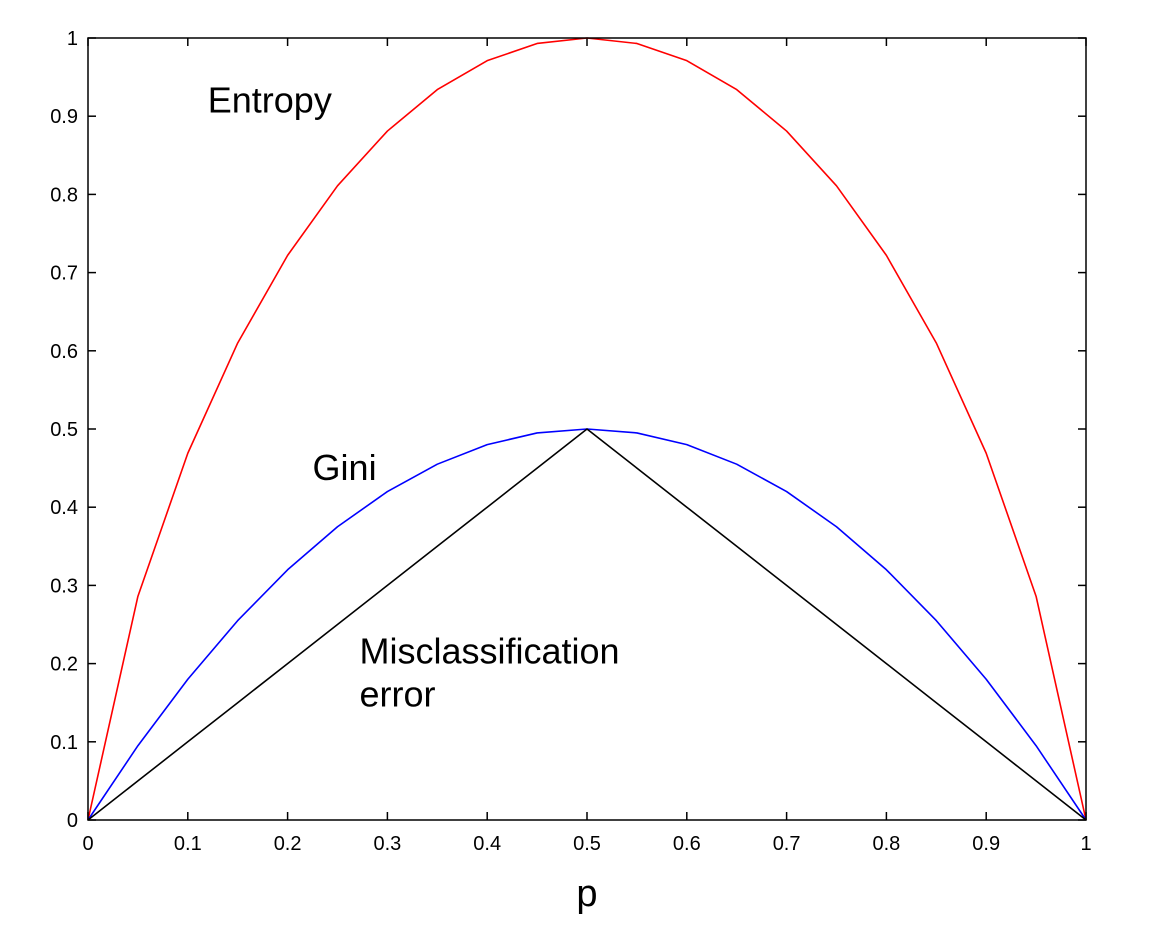  I want to click on y-tick-label: 0.5, so click(64, 430).